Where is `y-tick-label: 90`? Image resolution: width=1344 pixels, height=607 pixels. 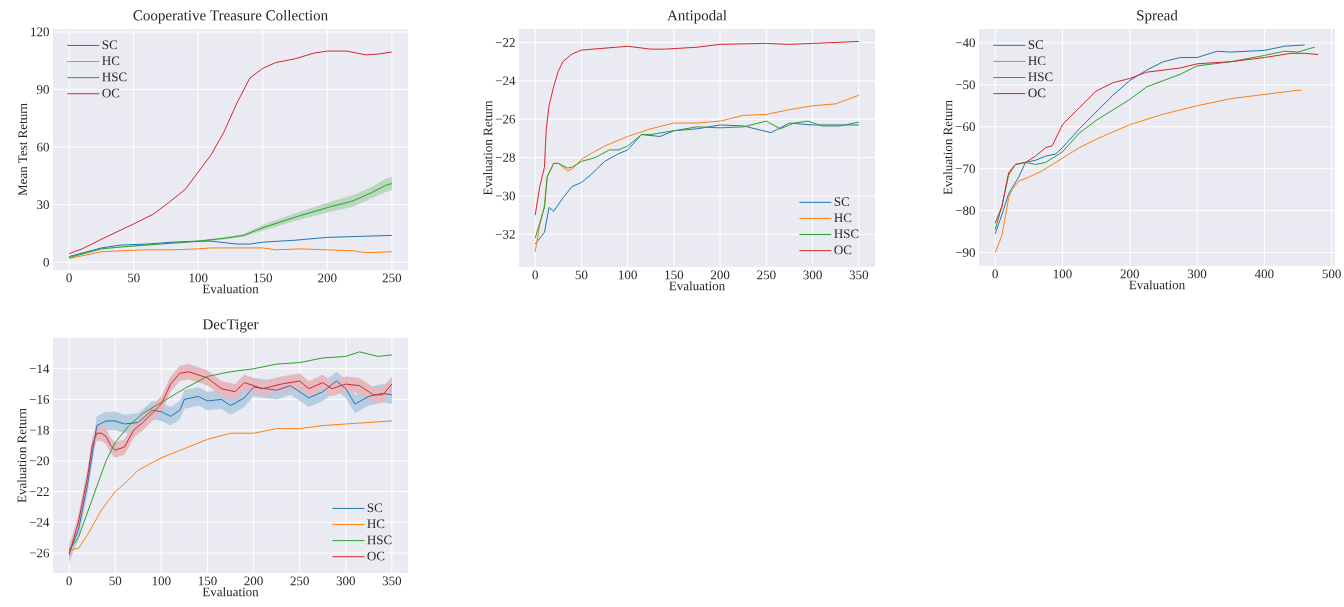 y-tick-label: 90 is located at coordinates (42, 89).